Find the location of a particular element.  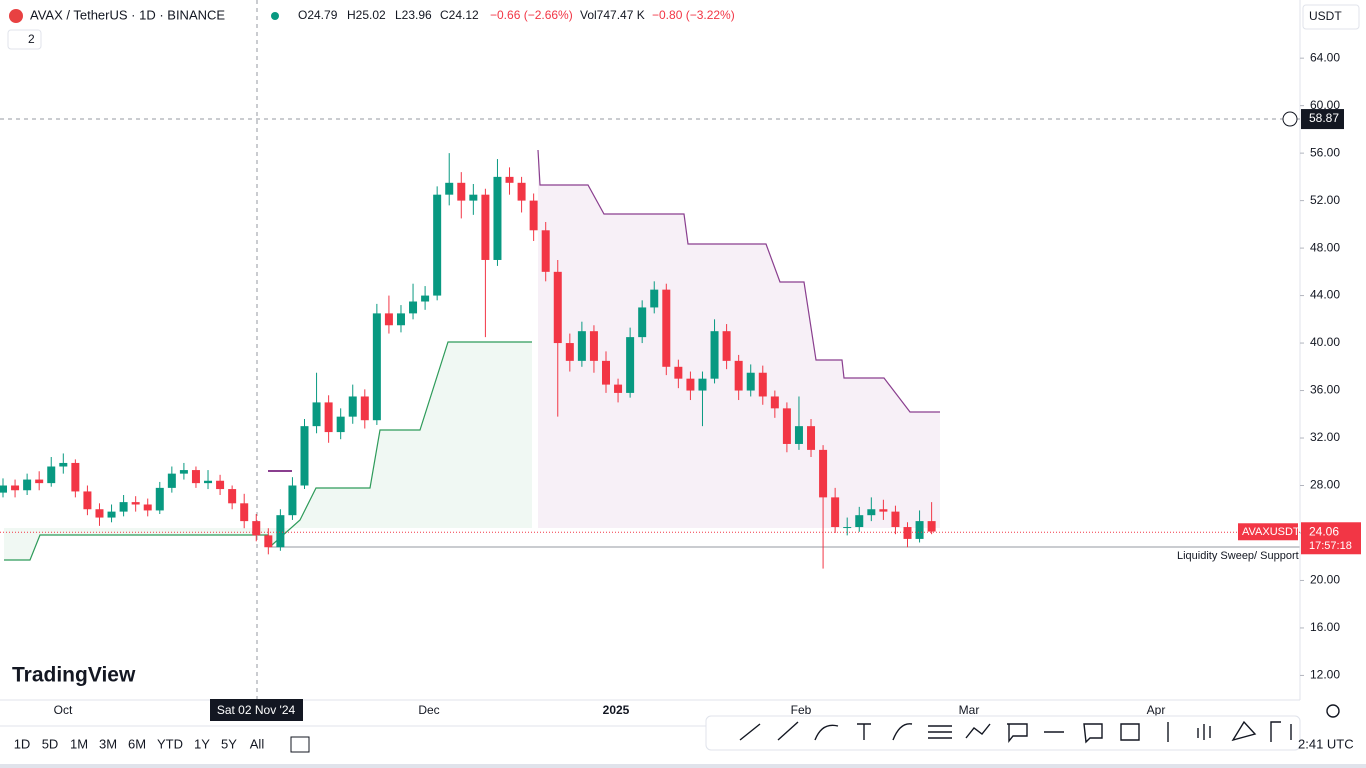

currency-button is located at coordinates (1331, 17).